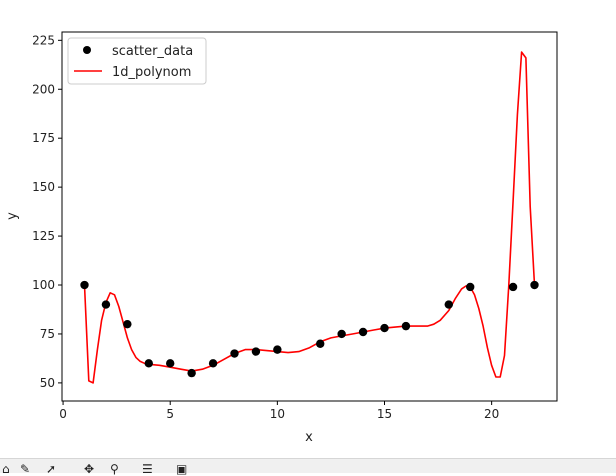  Describe the element at coordinates (151, 72) in the screenshot. I see `legend-label-1d-polynom: 1d_polynom` at that location.